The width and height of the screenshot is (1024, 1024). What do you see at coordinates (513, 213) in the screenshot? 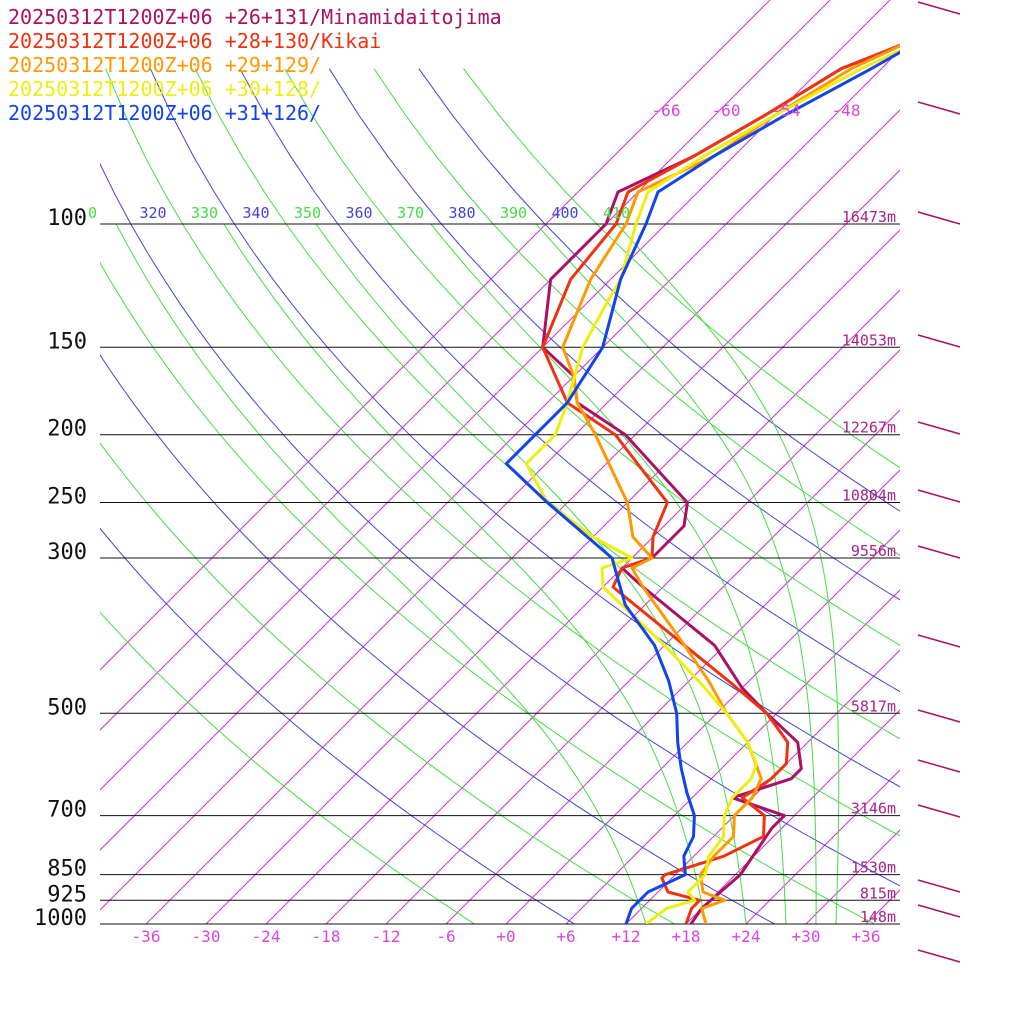
I see `theta-label: 390` at bounding box center [513, 213].